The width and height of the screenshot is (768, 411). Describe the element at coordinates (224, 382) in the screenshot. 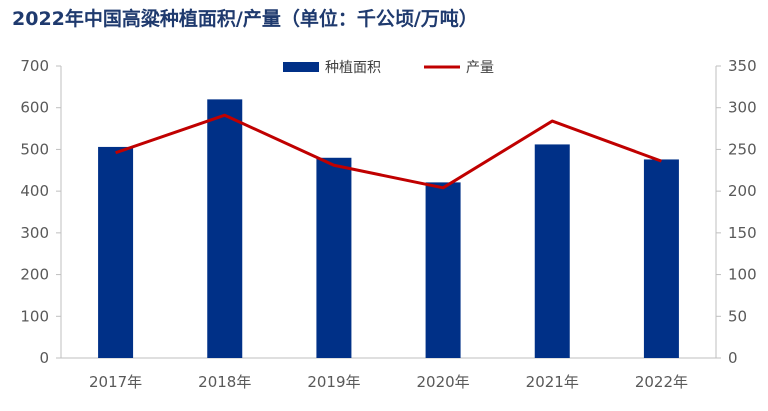

I see `x-axis-tick-label: 2018年` at that location.